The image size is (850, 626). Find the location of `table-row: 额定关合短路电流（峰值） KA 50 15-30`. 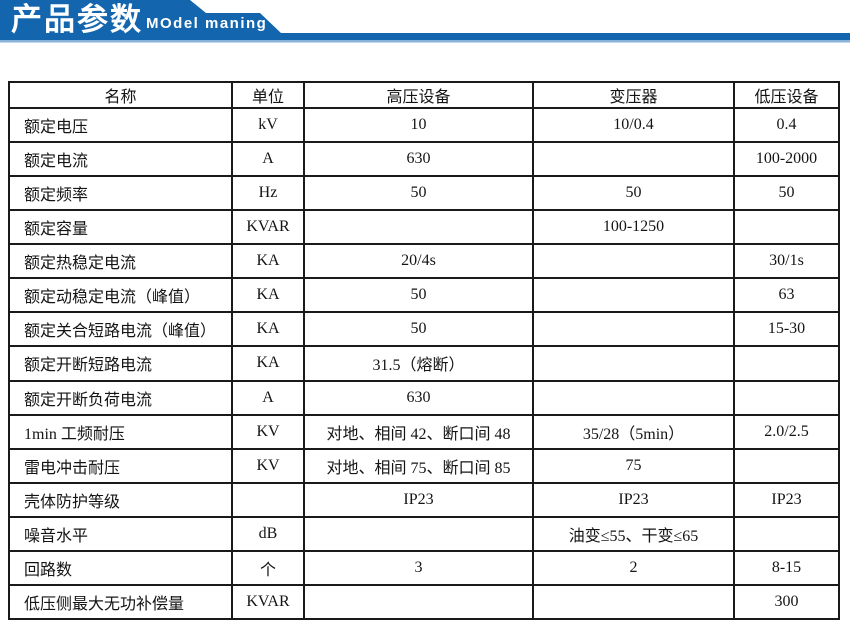

table-row: 额定关合短路电流（峰值） KA 50 15-30 is located at coordinates (424, 329).